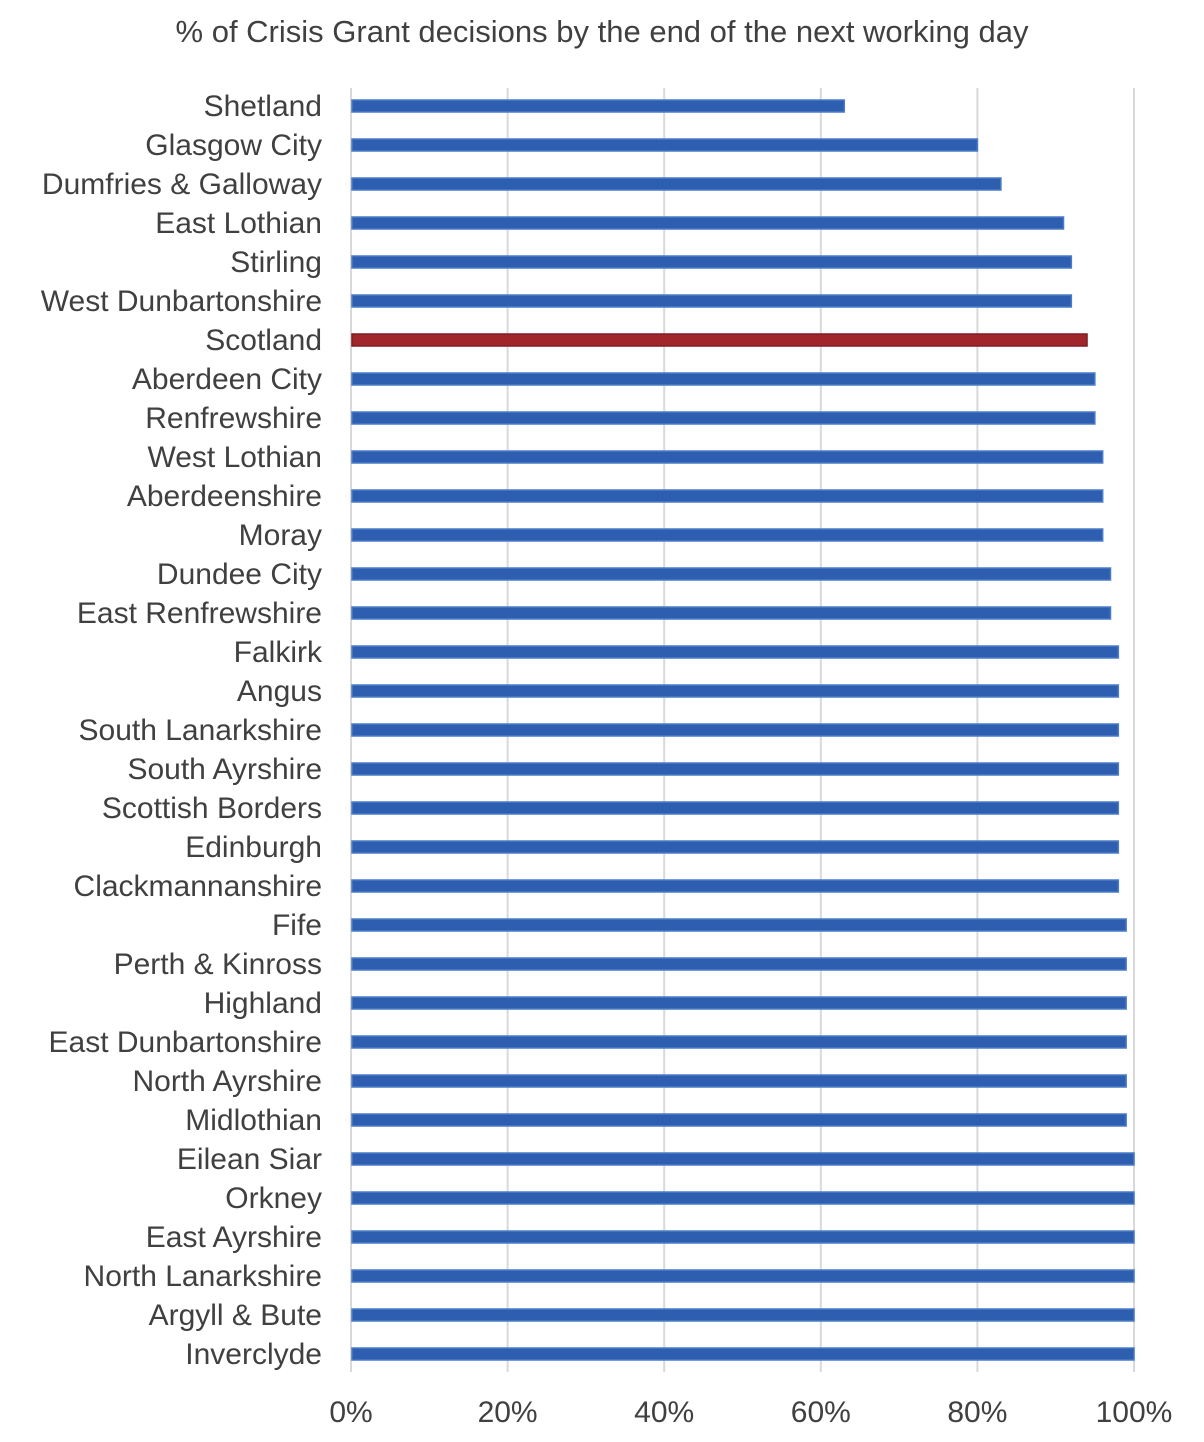 Image resolution: width=1204 pixels, height=1442 pixels. Describe the element at coordinates (233, 145) in the screenshot. I see `category-label: Glasgow City` at that location.